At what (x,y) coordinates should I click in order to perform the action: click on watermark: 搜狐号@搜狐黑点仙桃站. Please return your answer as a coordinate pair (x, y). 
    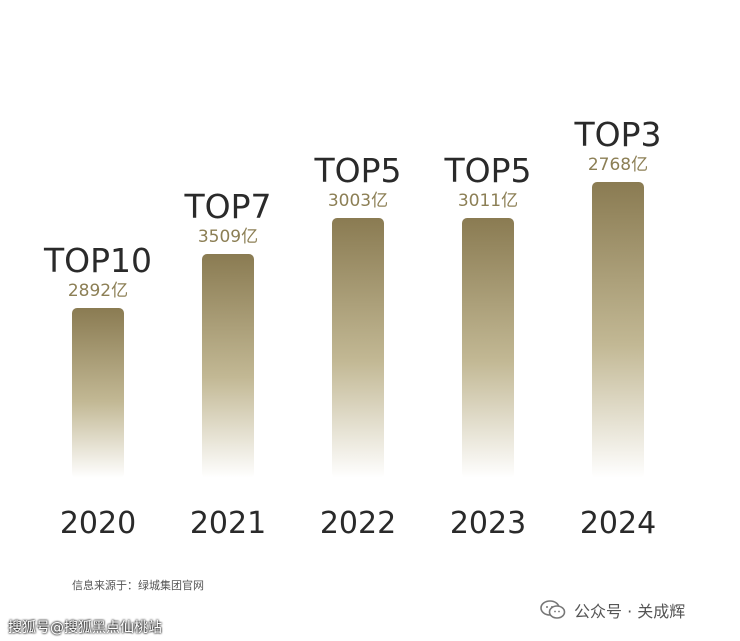
    Looking at the image, I should click on (85, 628).